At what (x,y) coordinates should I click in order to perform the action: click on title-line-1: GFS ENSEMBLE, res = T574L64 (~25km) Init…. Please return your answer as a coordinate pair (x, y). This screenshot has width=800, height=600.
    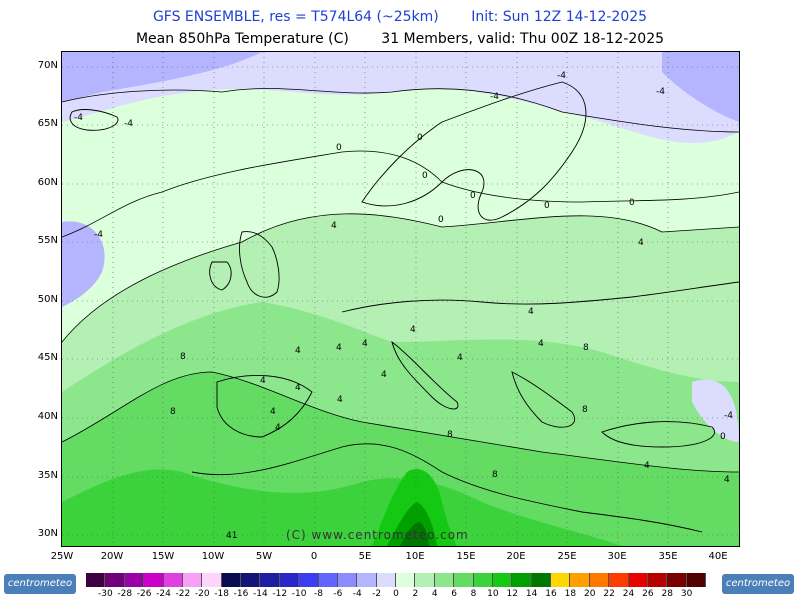
    Looking at the image, I should click on (400, 17).